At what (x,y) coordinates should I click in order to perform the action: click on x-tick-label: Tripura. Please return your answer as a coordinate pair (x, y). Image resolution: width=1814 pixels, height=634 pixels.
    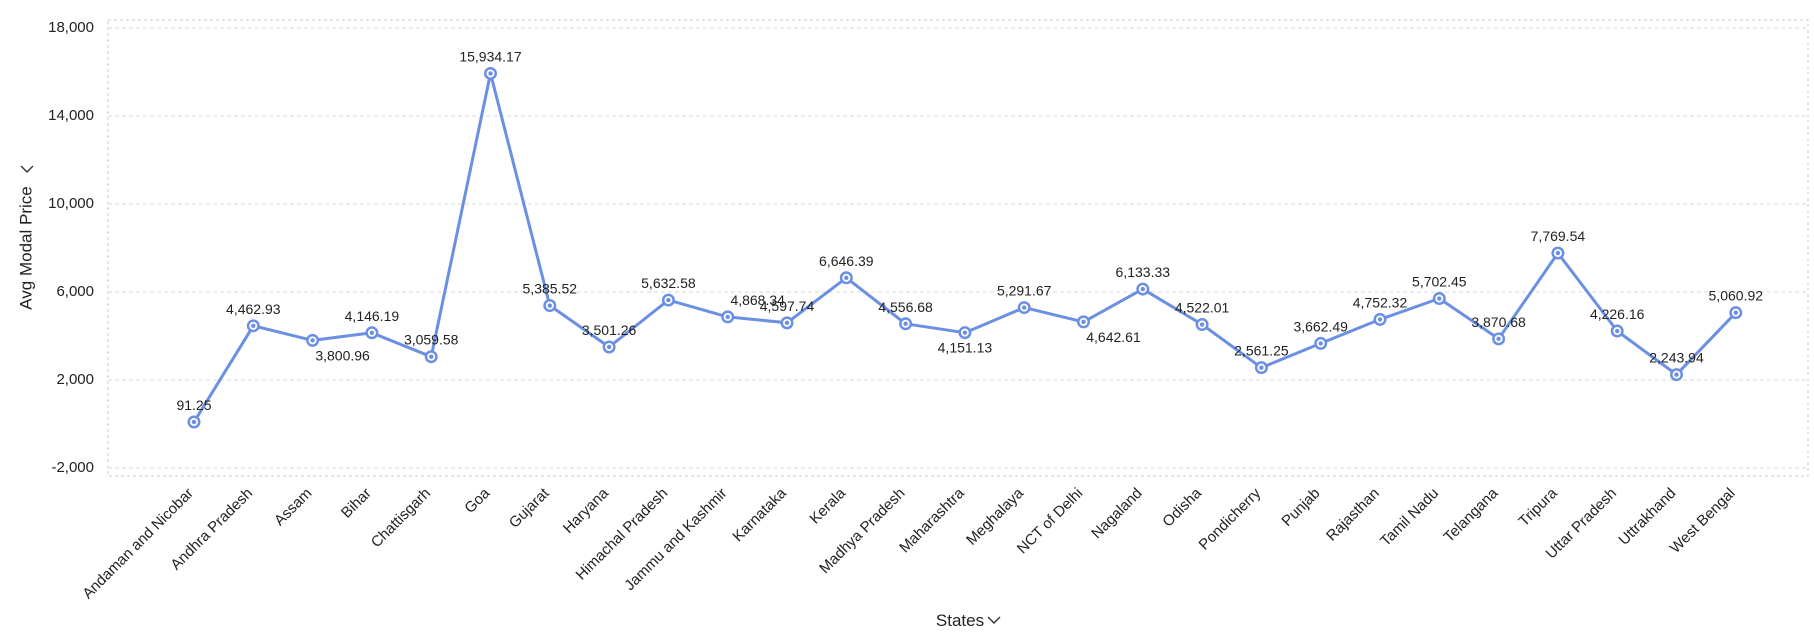
    Looking at the image, I should click on (1538, 507).